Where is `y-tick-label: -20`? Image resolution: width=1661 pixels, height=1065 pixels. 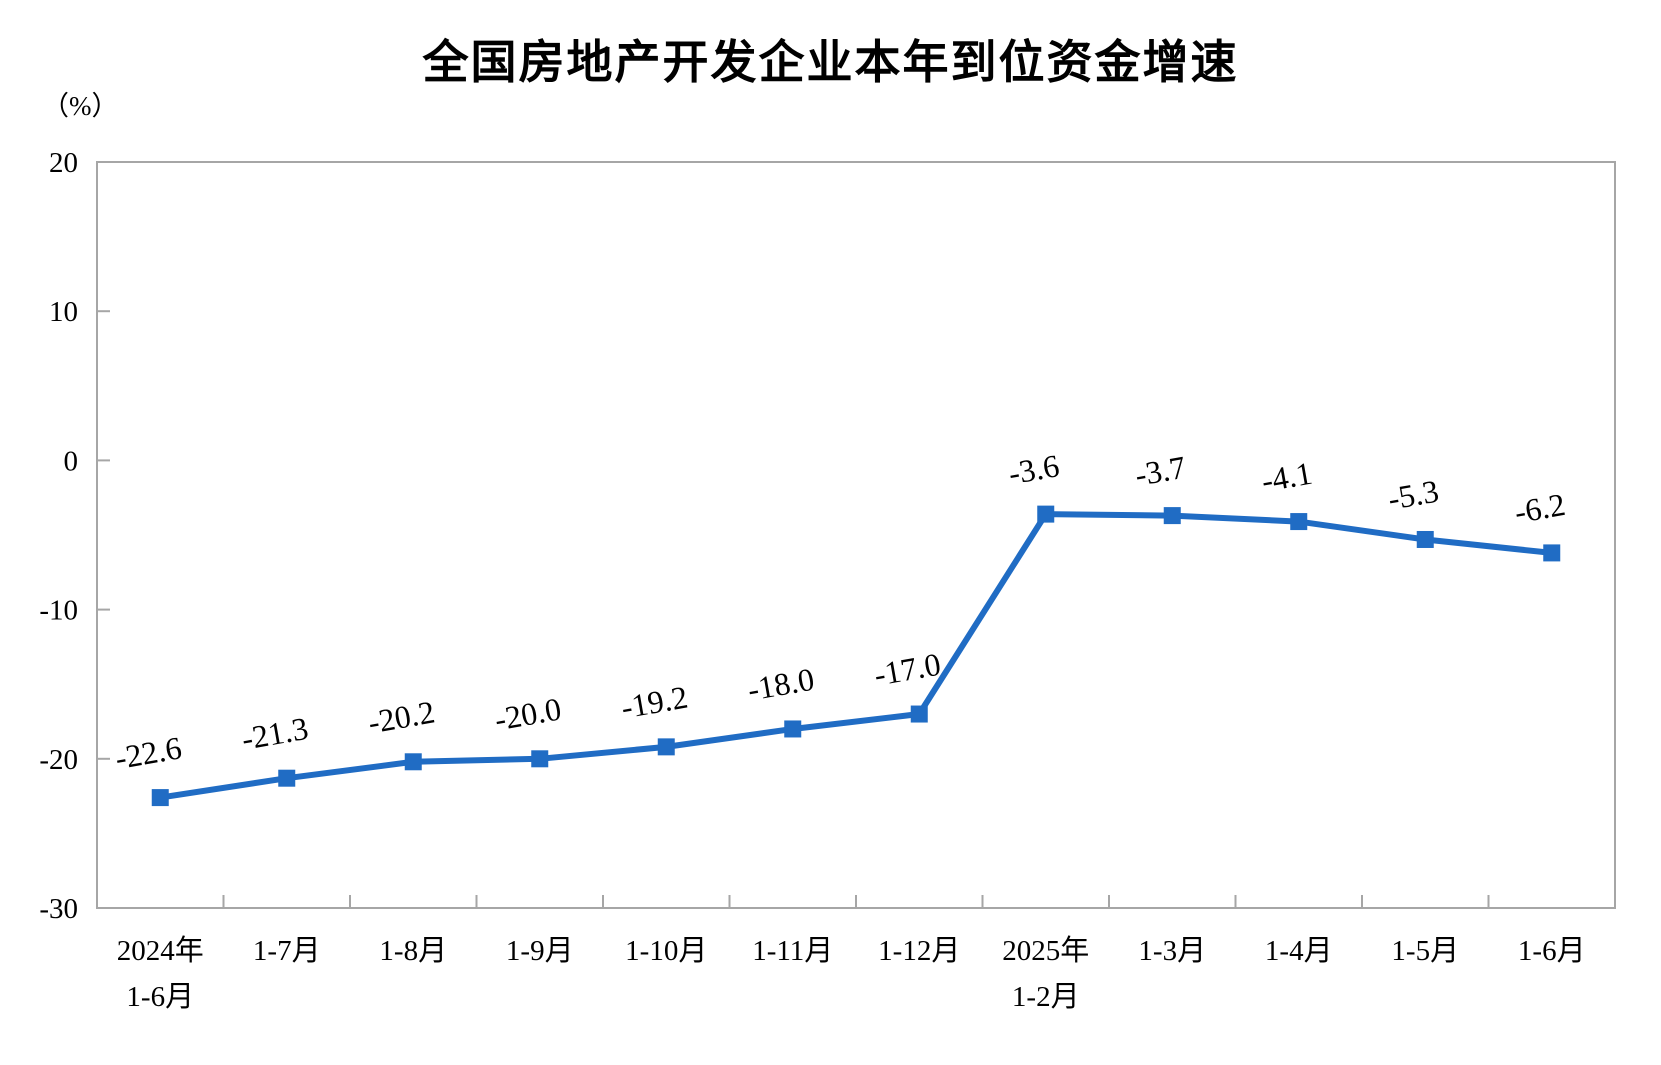 y-tick-label: -20 is located at coordinates (58, 760).